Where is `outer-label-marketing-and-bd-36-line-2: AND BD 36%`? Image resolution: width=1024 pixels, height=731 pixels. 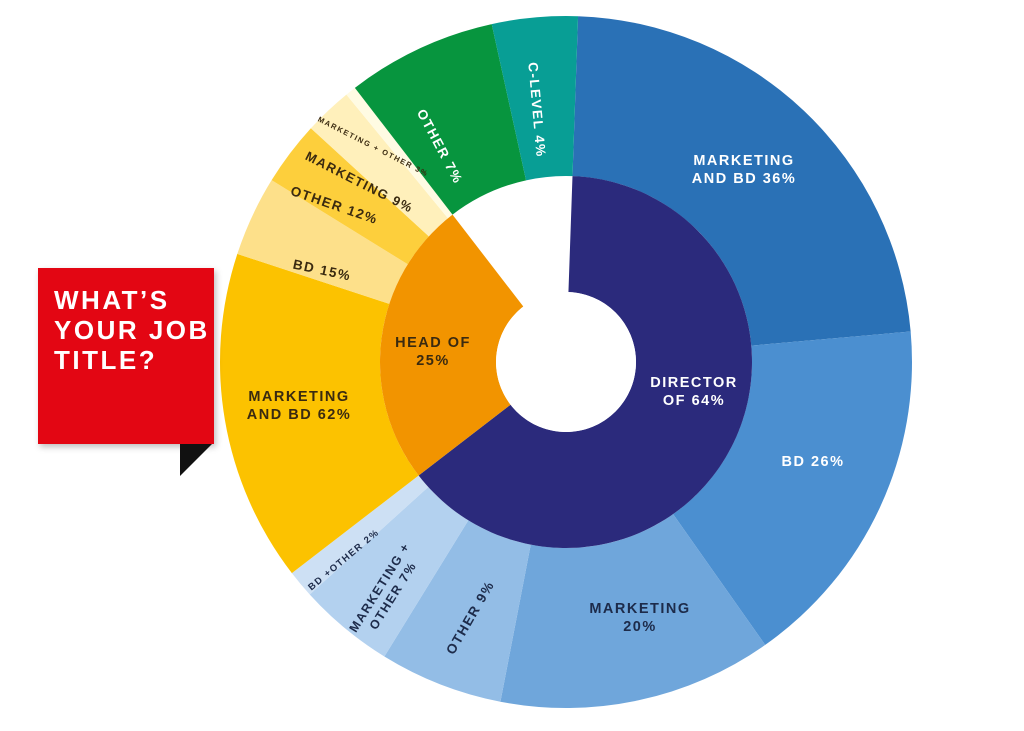
outer-label-marketing-and-bd-36-line-2: AND BD 36% is located at coordinates (744, 179).